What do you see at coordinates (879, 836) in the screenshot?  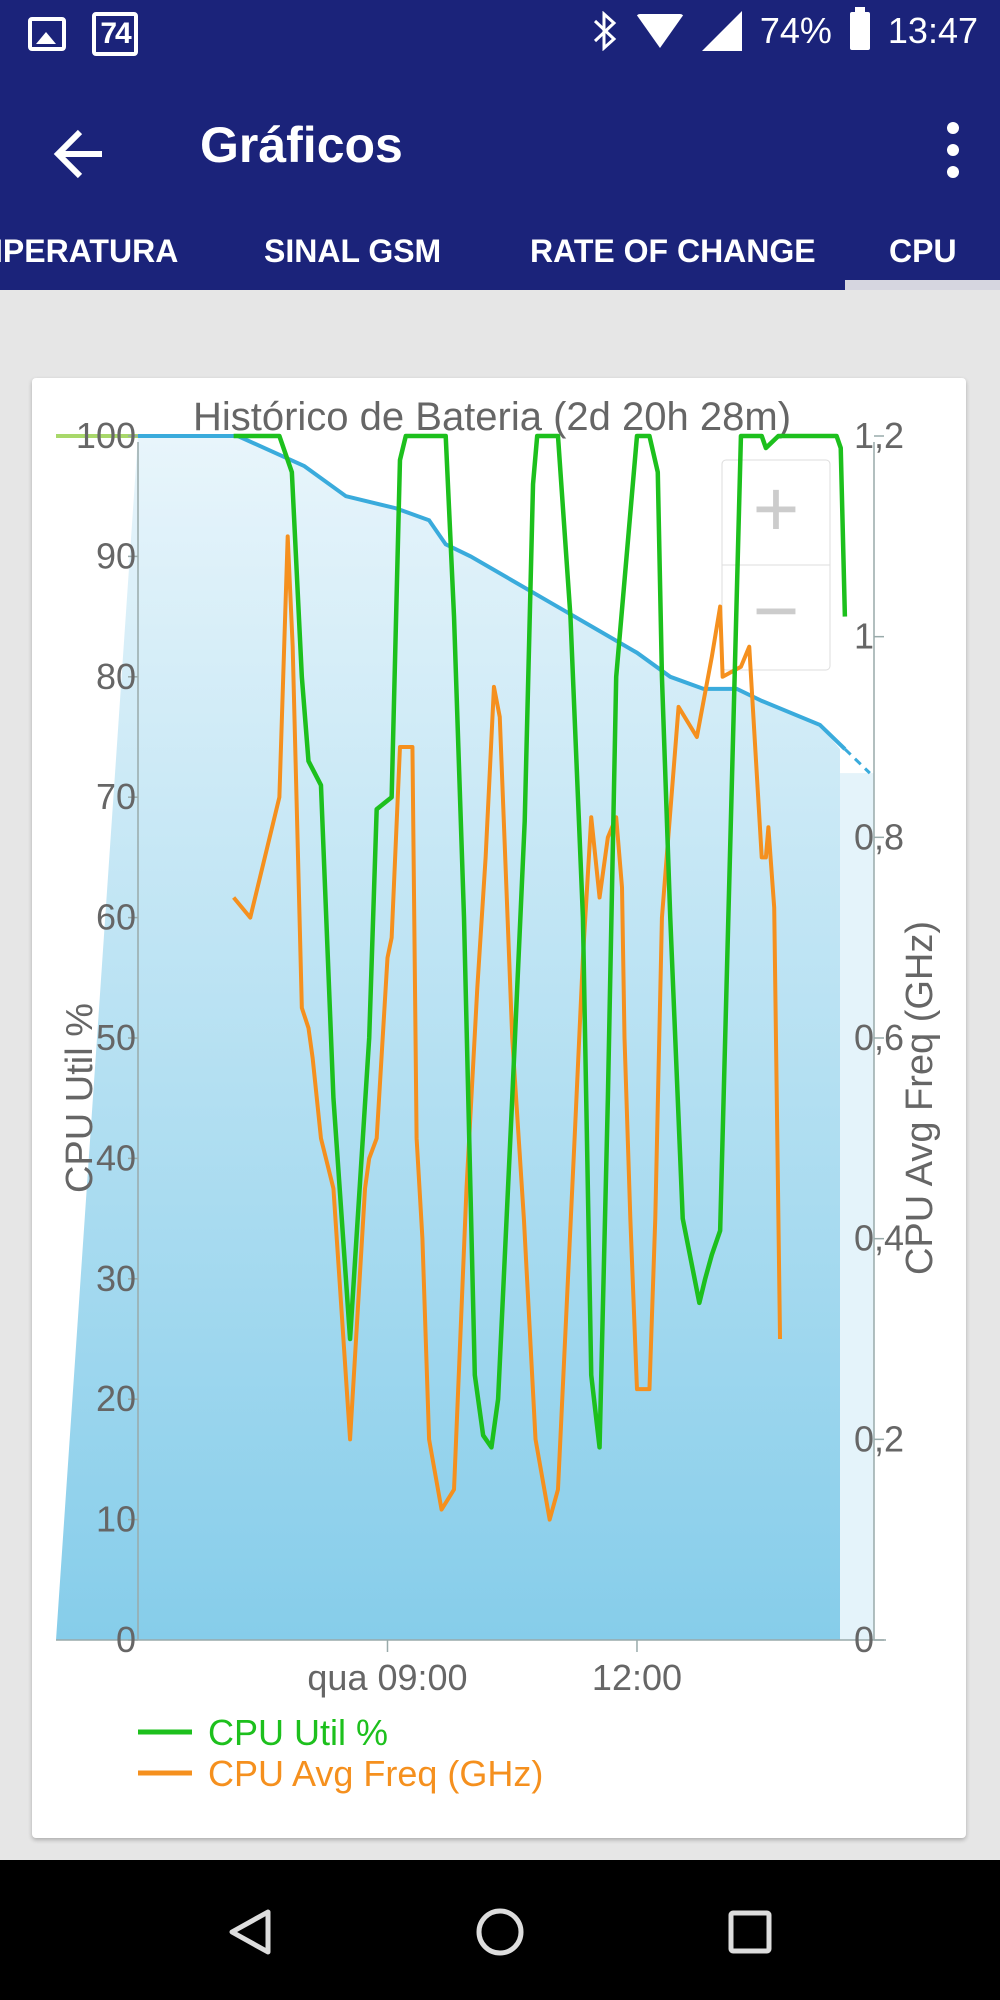 I see `y-right-tick-label: 0,8` at bounding box center [879, 836].